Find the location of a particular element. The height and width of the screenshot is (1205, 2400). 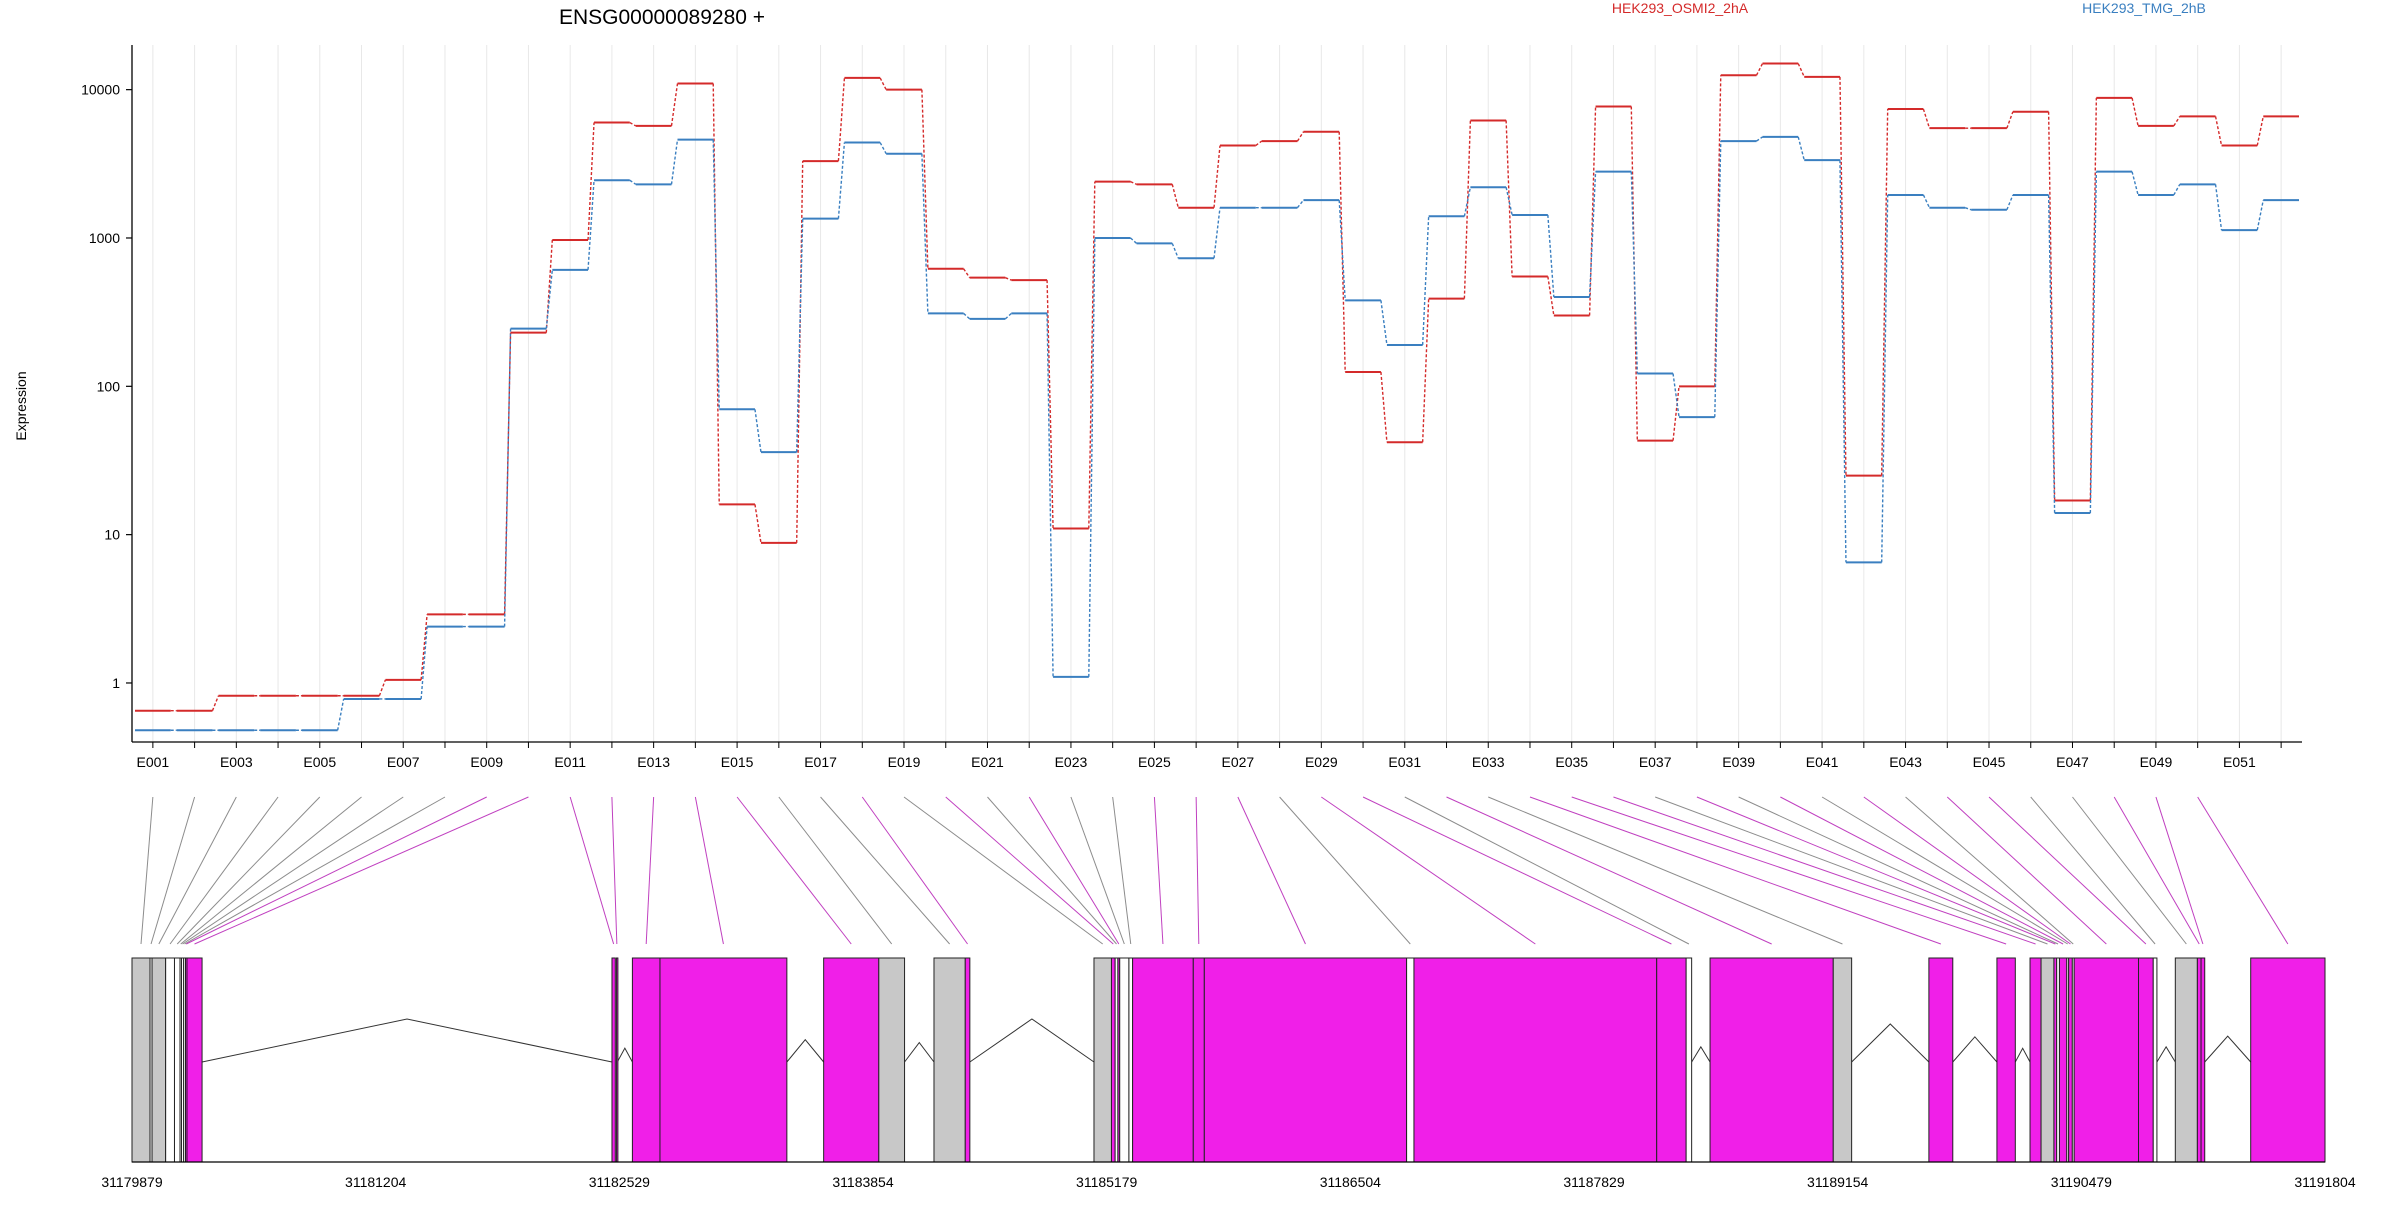

series-1-step-E051 is located at coordinates (2260, 215).